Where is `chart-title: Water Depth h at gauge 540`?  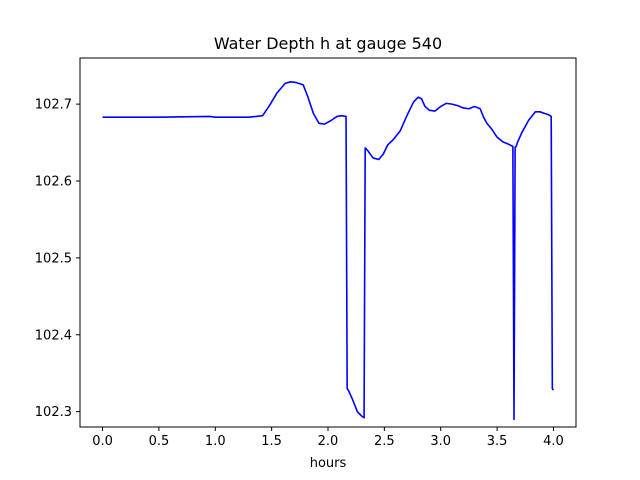 chart-title: Water Depth h at gauge 540 is located at coordinates (328, 43).